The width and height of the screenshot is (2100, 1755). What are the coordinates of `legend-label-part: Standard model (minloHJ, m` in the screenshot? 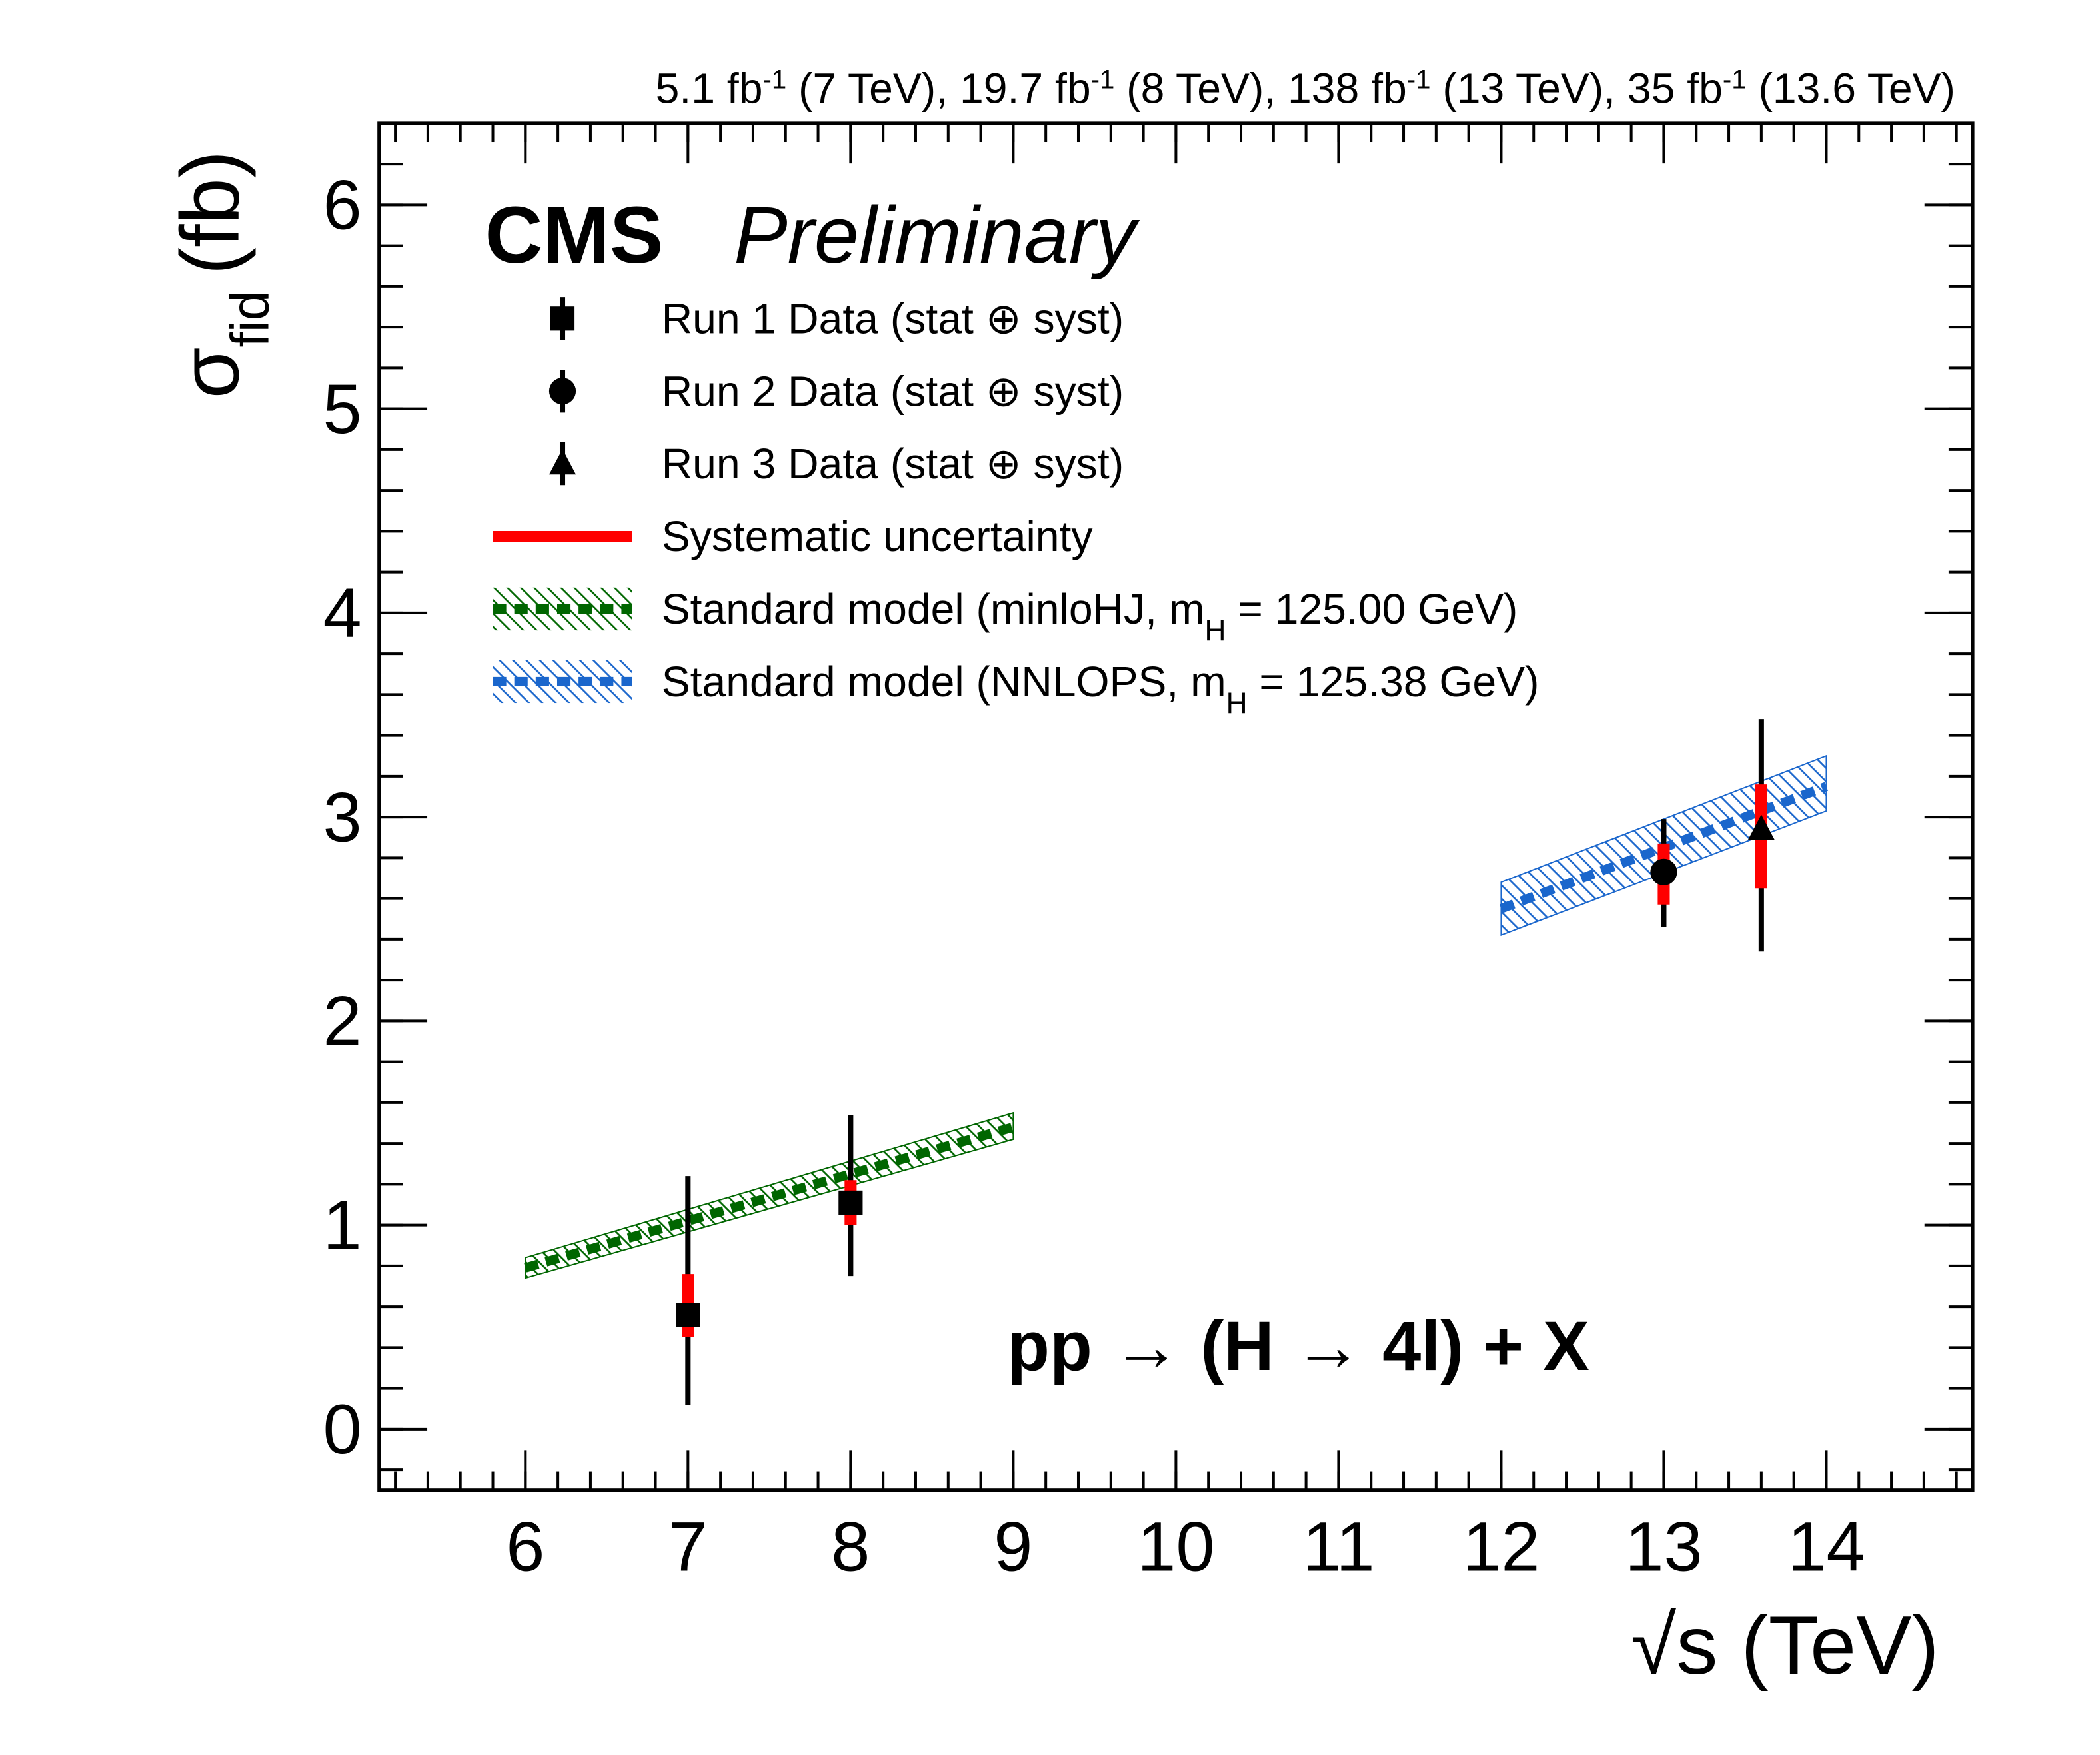 It's located at (933, 609).